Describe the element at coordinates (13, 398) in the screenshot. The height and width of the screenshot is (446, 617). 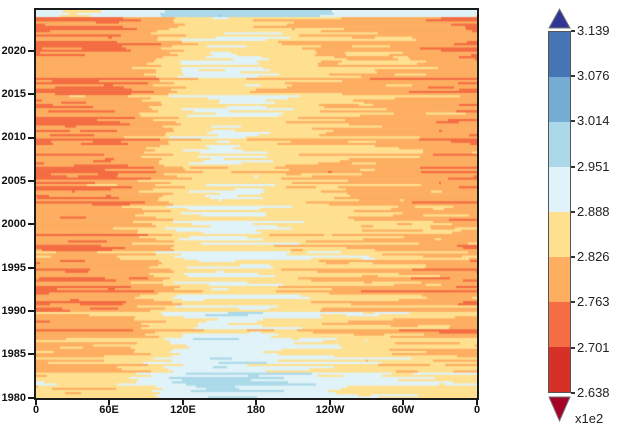
I see `y-axis-label: 1980` at that location.